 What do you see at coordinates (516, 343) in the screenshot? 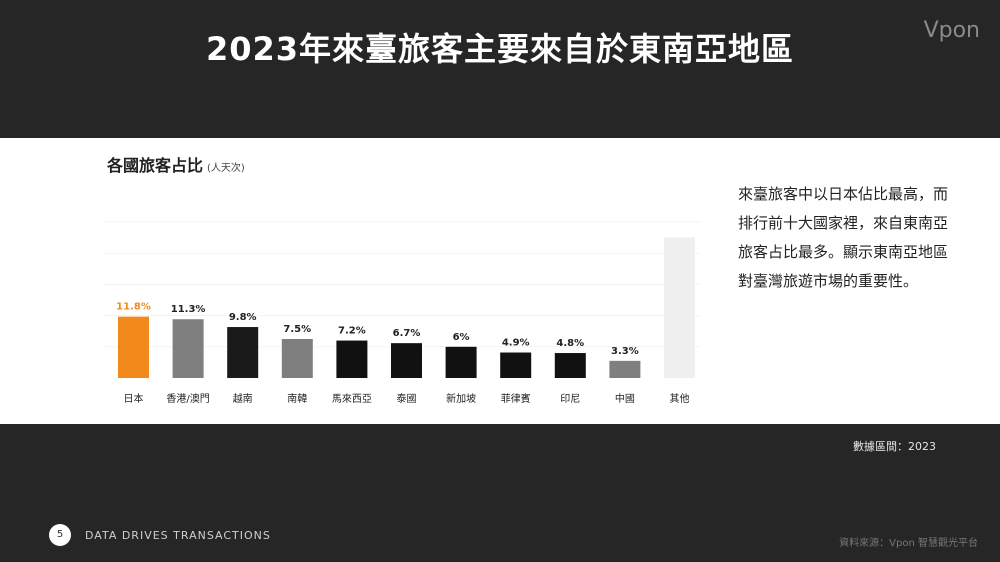
I see `data-label: 4.9%` at bounding box center [516, 343].